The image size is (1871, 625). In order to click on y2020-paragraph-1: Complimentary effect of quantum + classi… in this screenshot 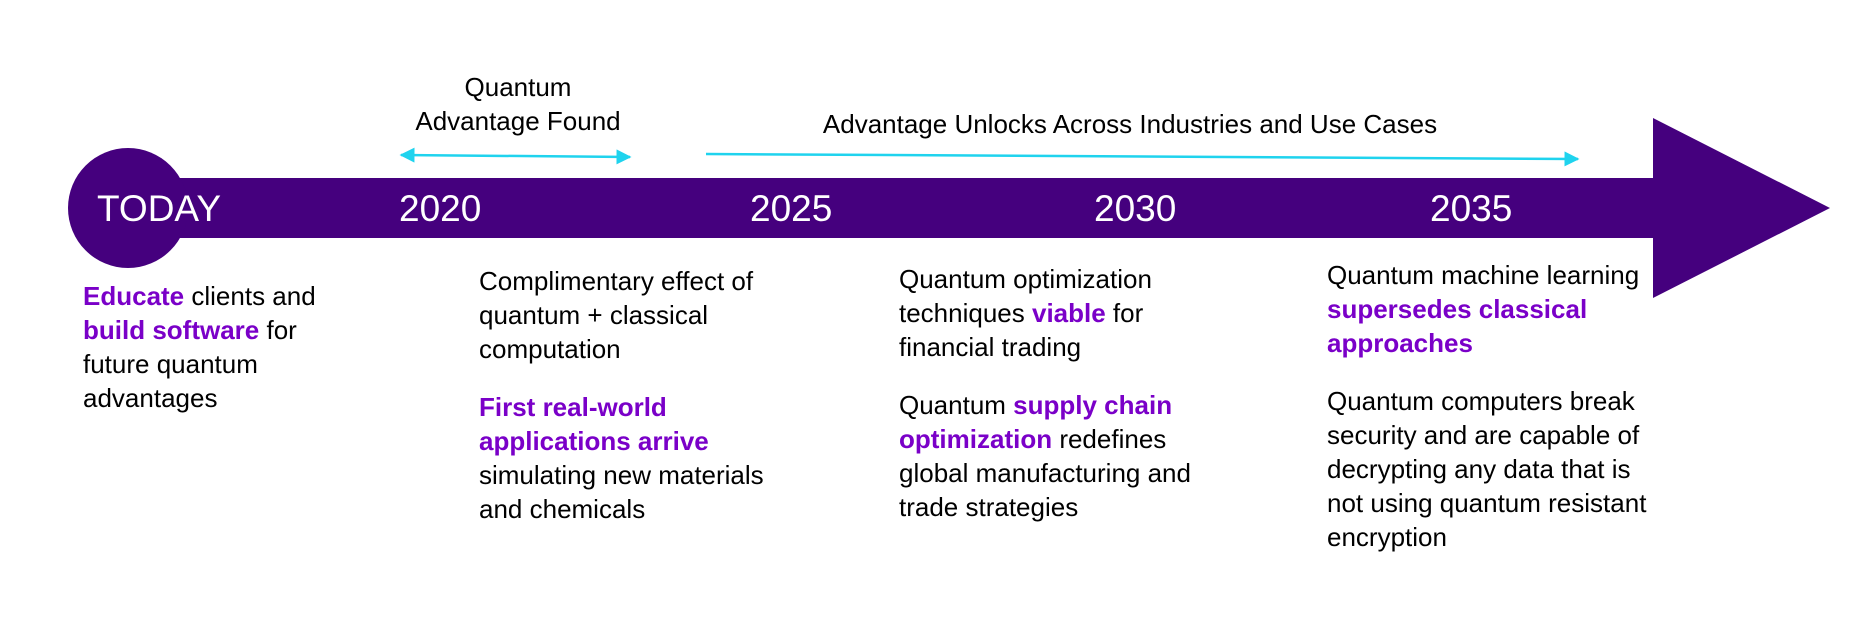, I will do `click(616, 315)`.